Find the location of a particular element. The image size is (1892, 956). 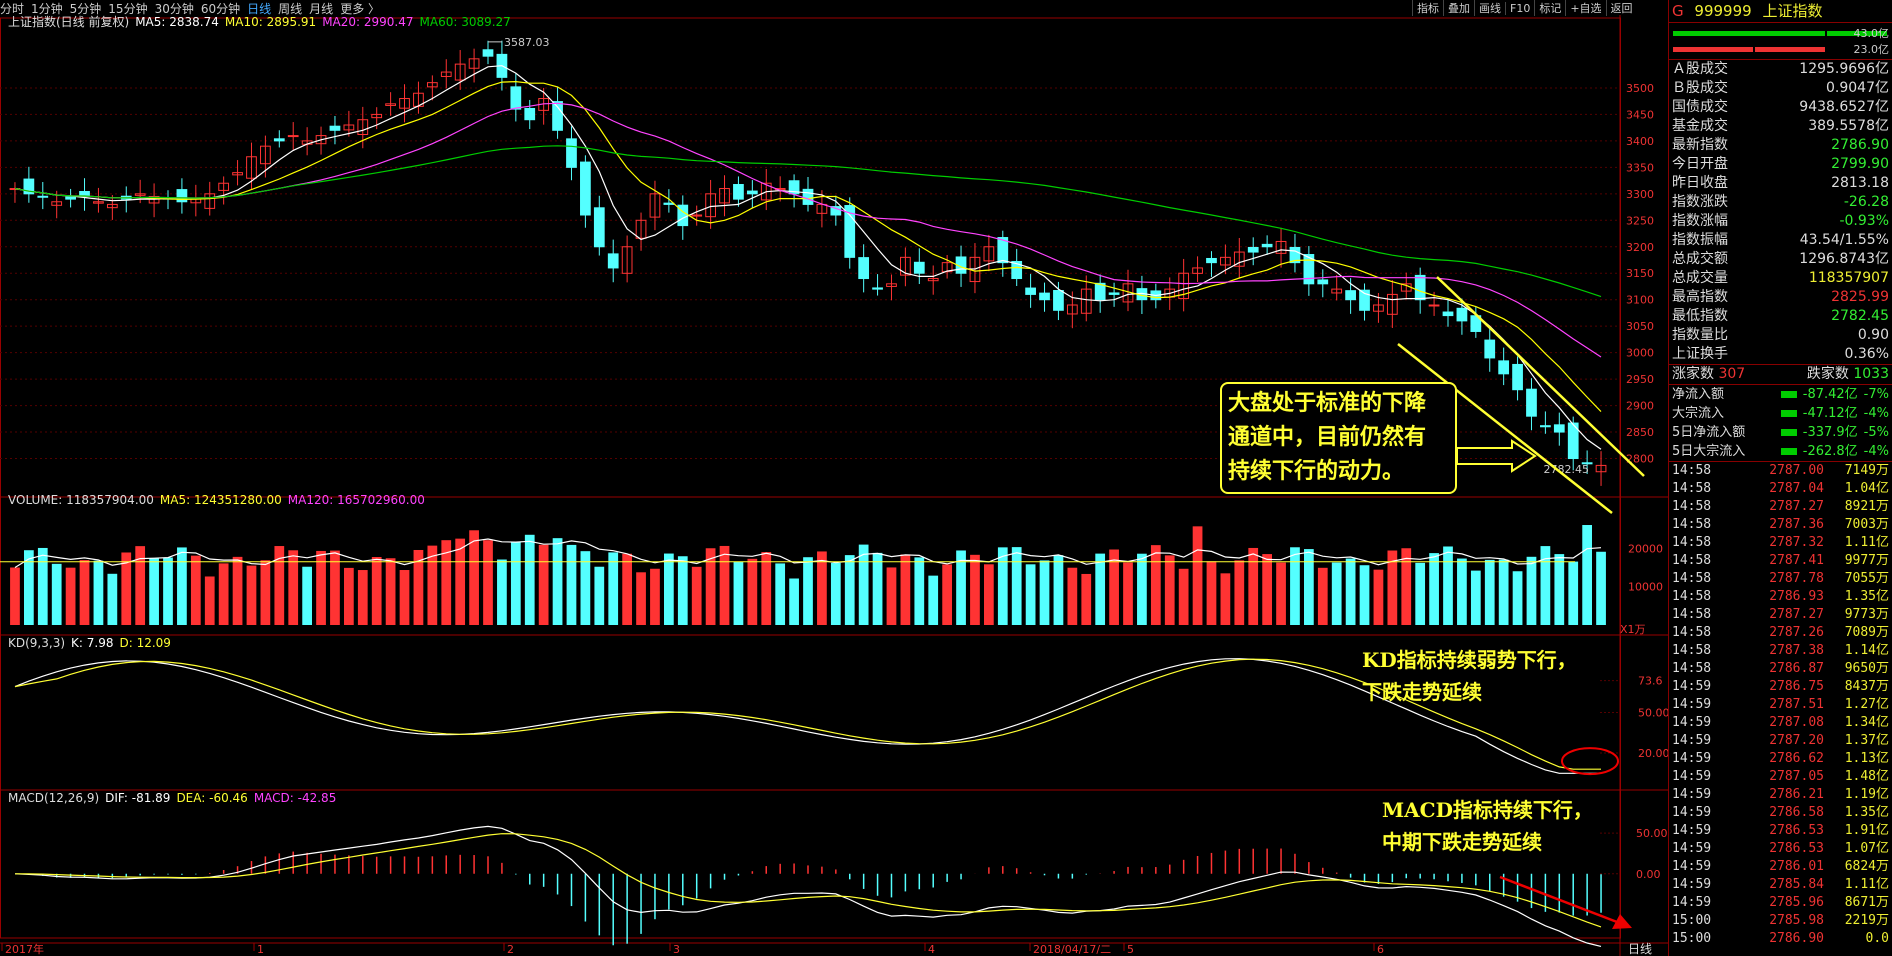

volume-title-part: MA120: 165702960.00 is located at coordinates (356, 500).